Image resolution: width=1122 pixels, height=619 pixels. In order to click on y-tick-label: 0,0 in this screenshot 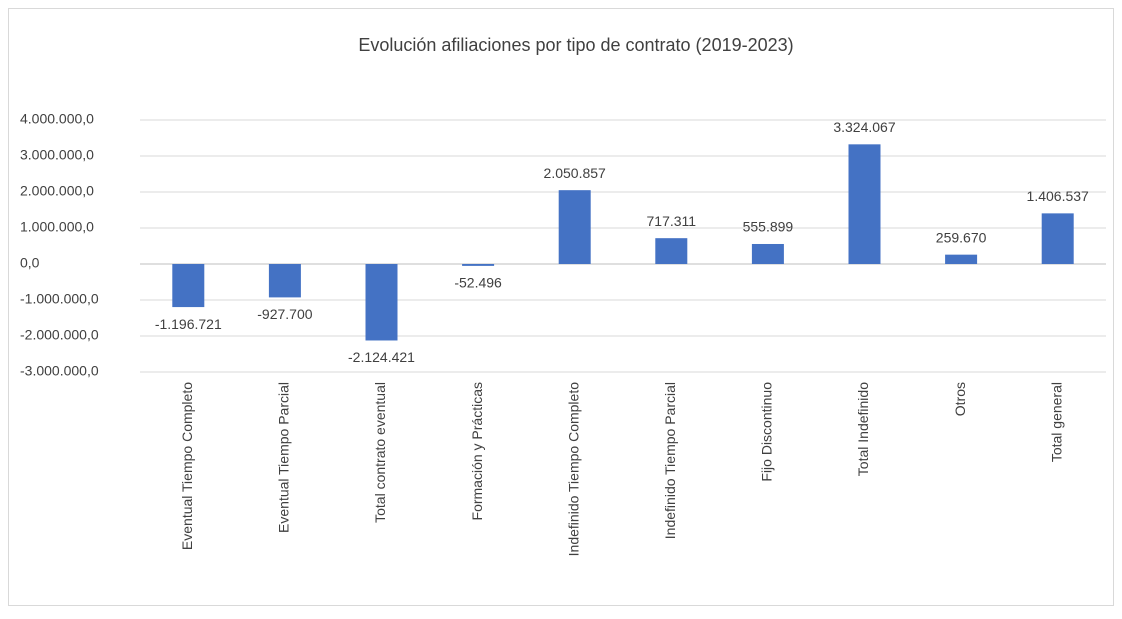, I will do `click(30, 263)`.